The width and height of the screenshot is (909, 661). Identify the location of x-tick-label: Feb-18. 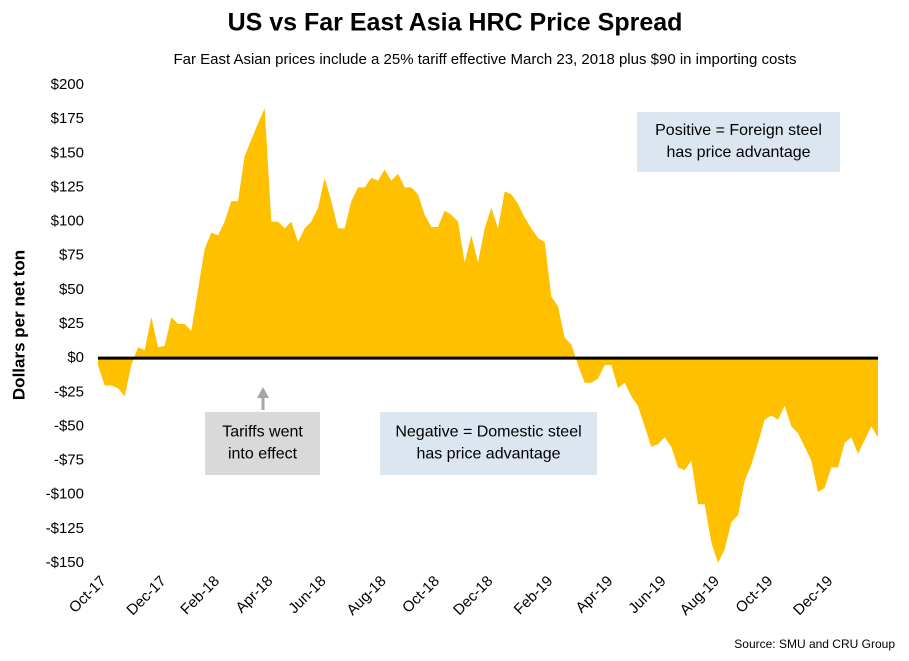
(200, 596).